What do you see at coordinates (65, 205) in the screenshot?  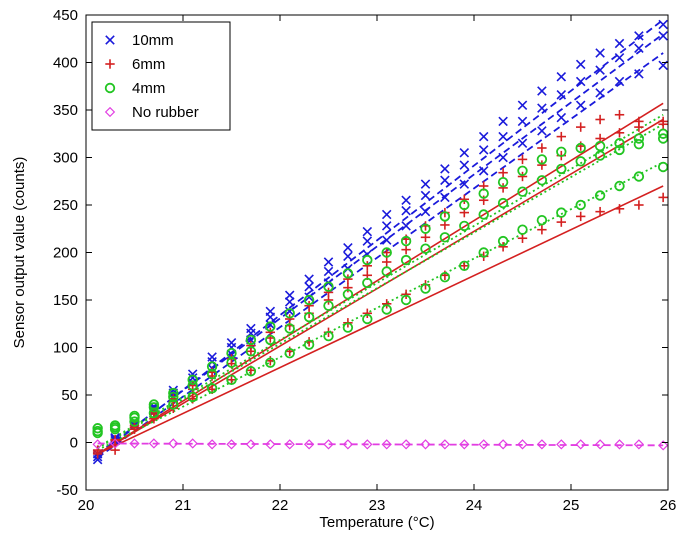 I see `y-tick-label: 250` at bounding box center [65, 205].